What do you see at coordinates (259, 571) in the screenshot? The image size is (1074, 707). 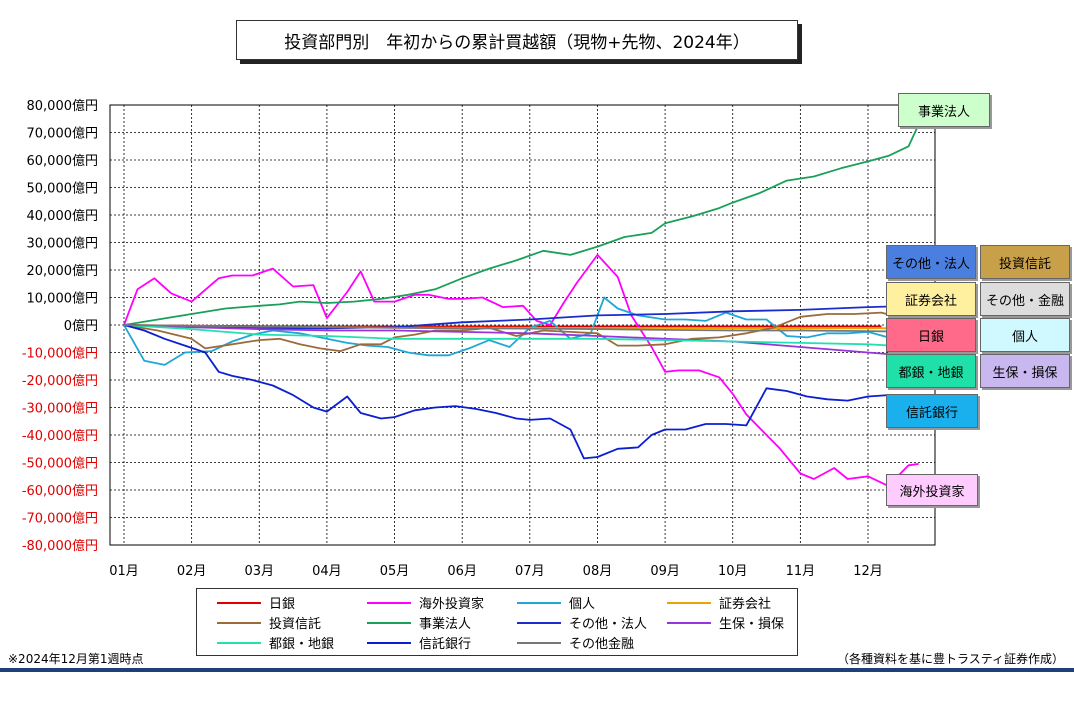 I see `x-tick-label: 03月` at bounding box center [259, 571].